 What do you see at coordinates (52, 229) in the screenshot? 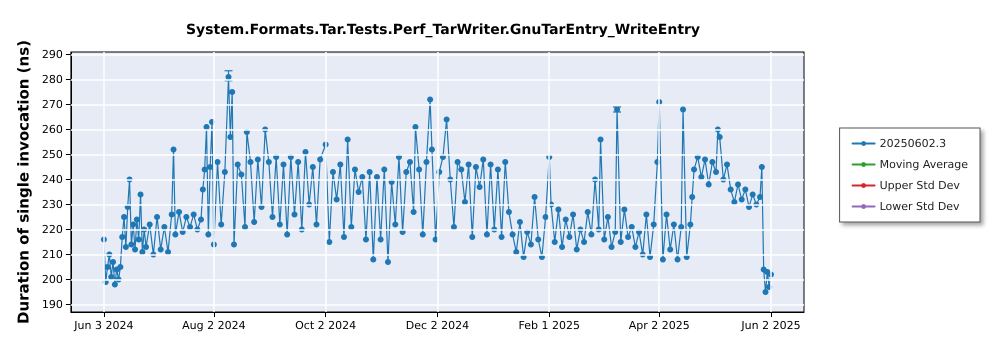
I see `y-tick-label: 220` at bounding box center [52, 229].